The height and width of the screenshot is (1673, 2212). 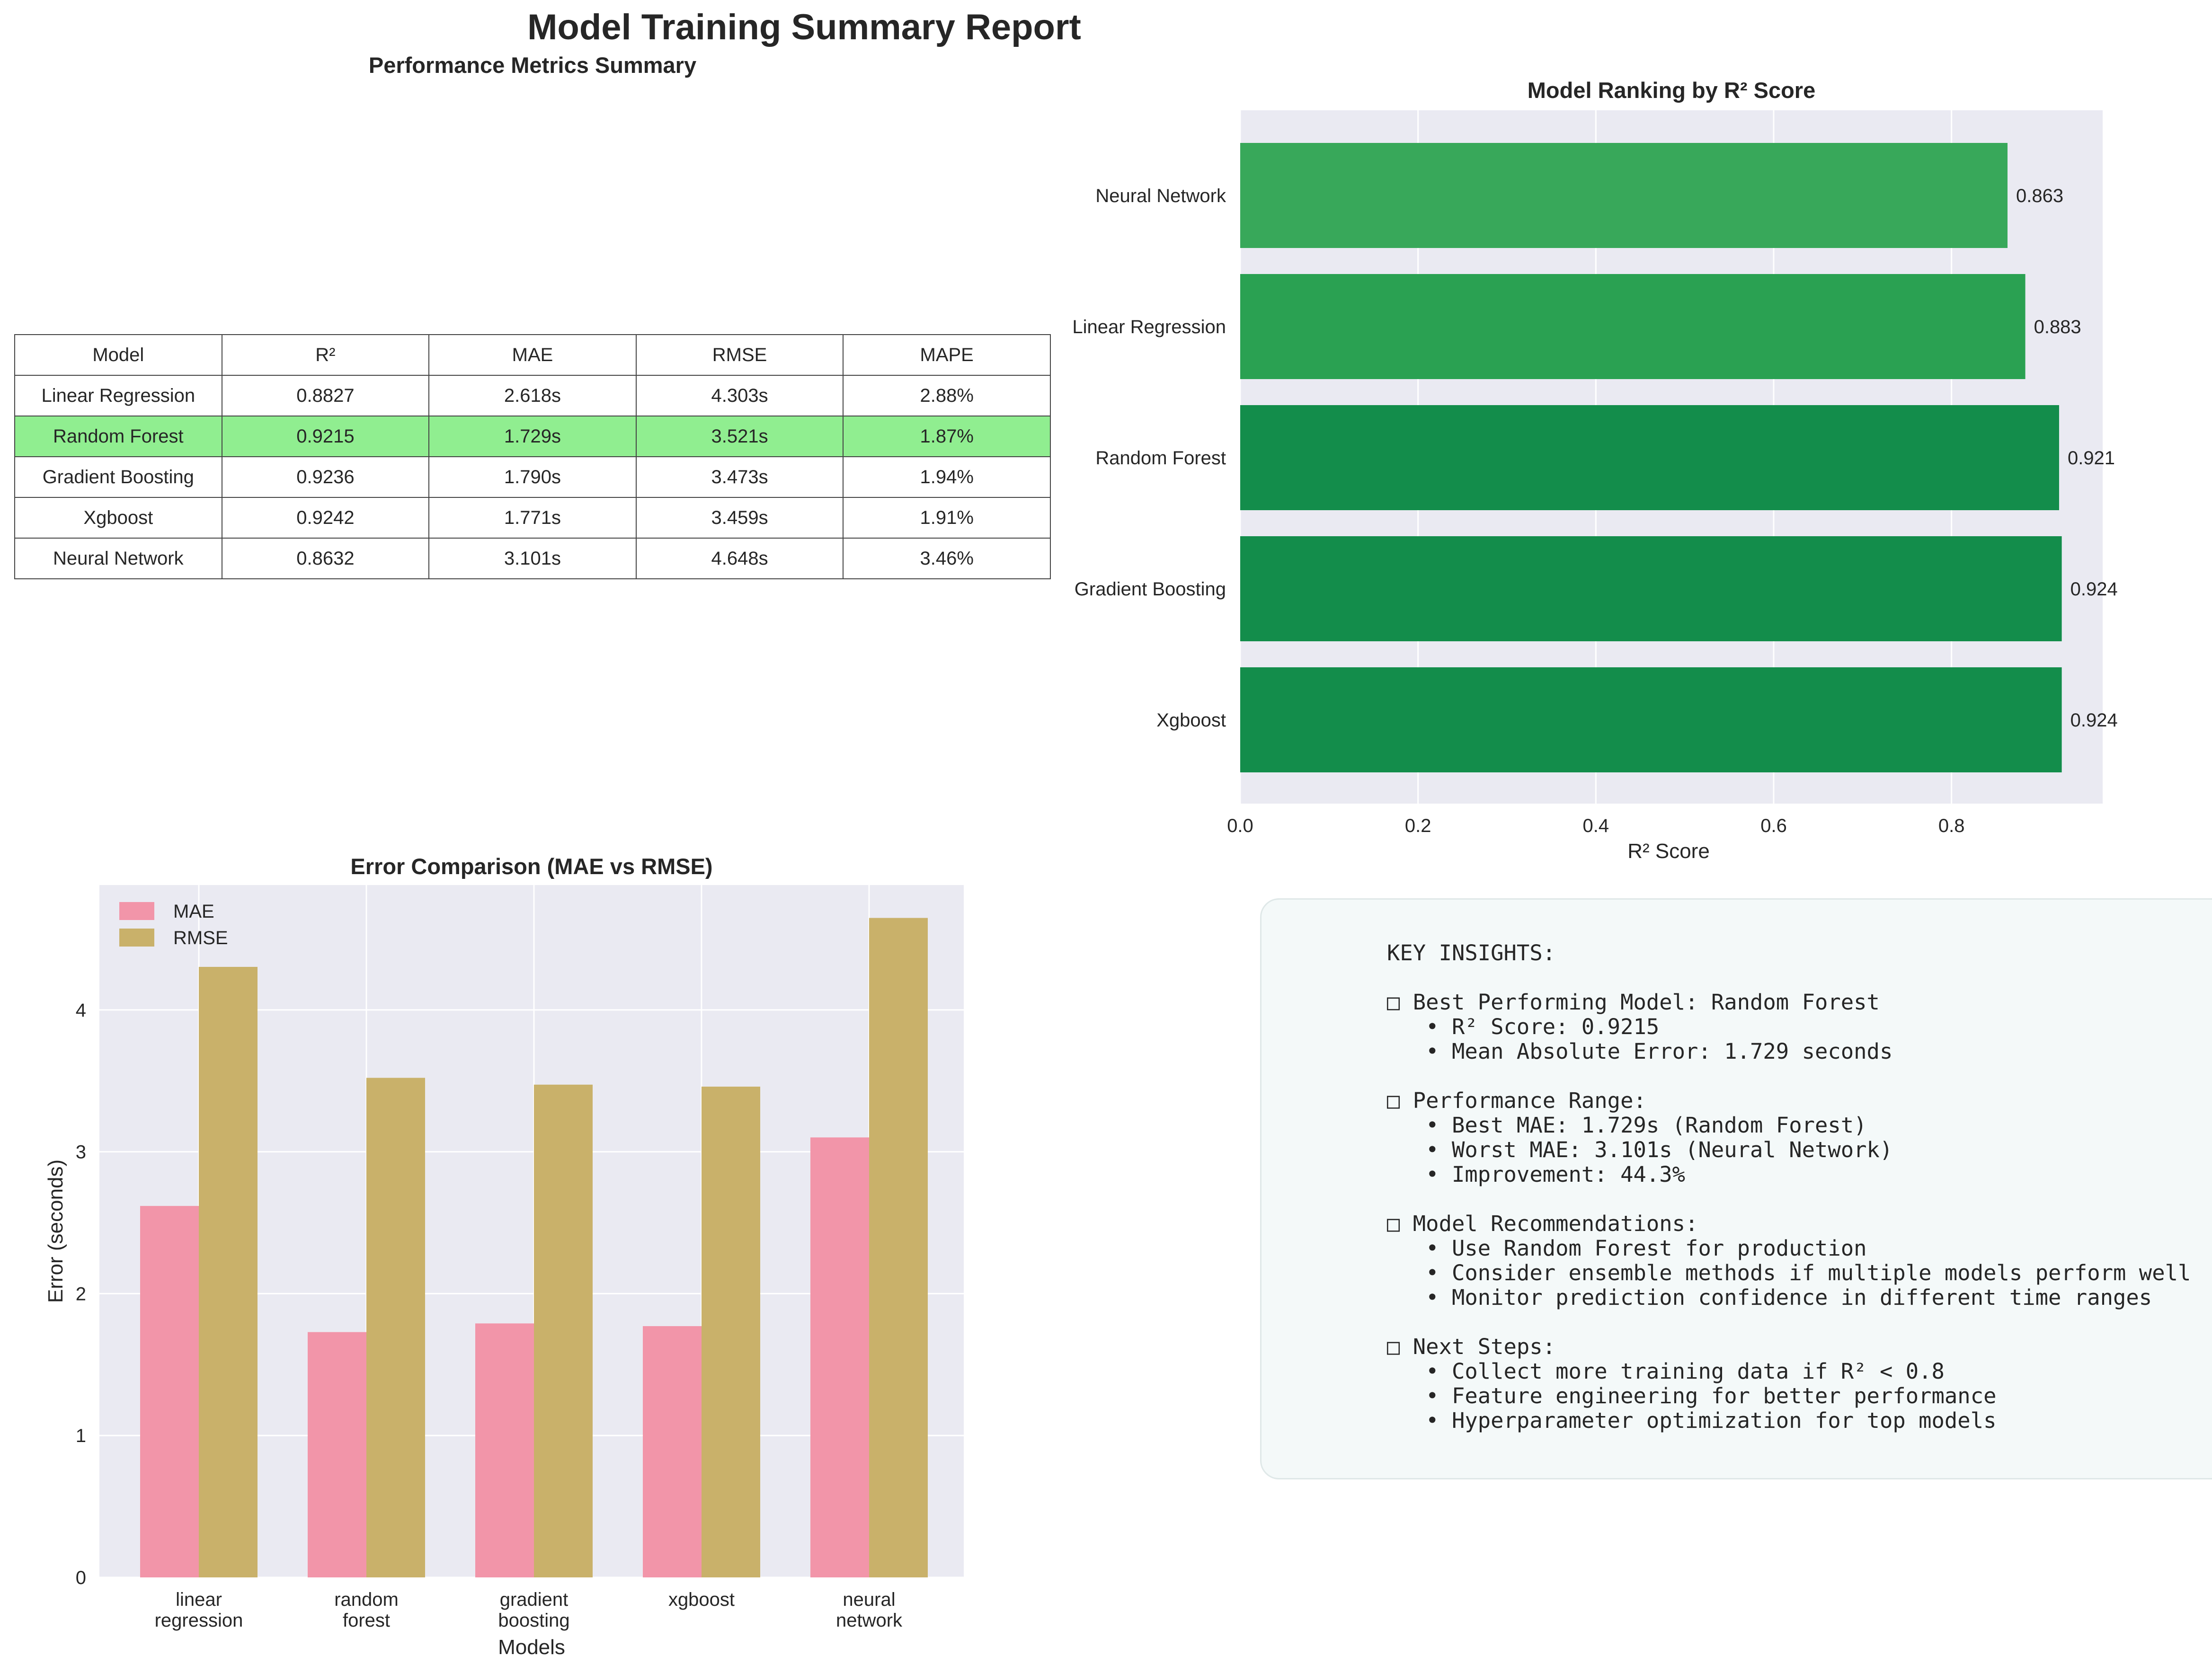 I want to click on table-cell: 0.8827, so click(x=325, y=395).